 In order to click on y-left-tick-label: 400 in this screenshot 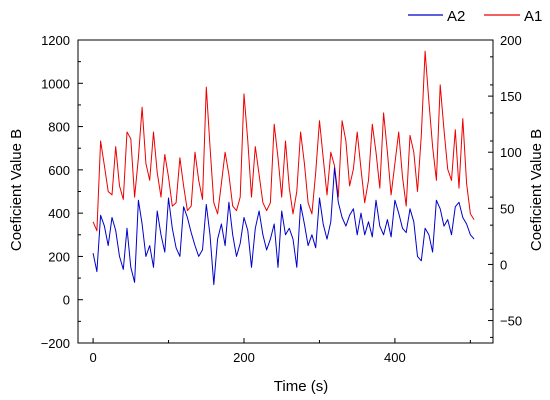, I will do `click(59, 213)`.